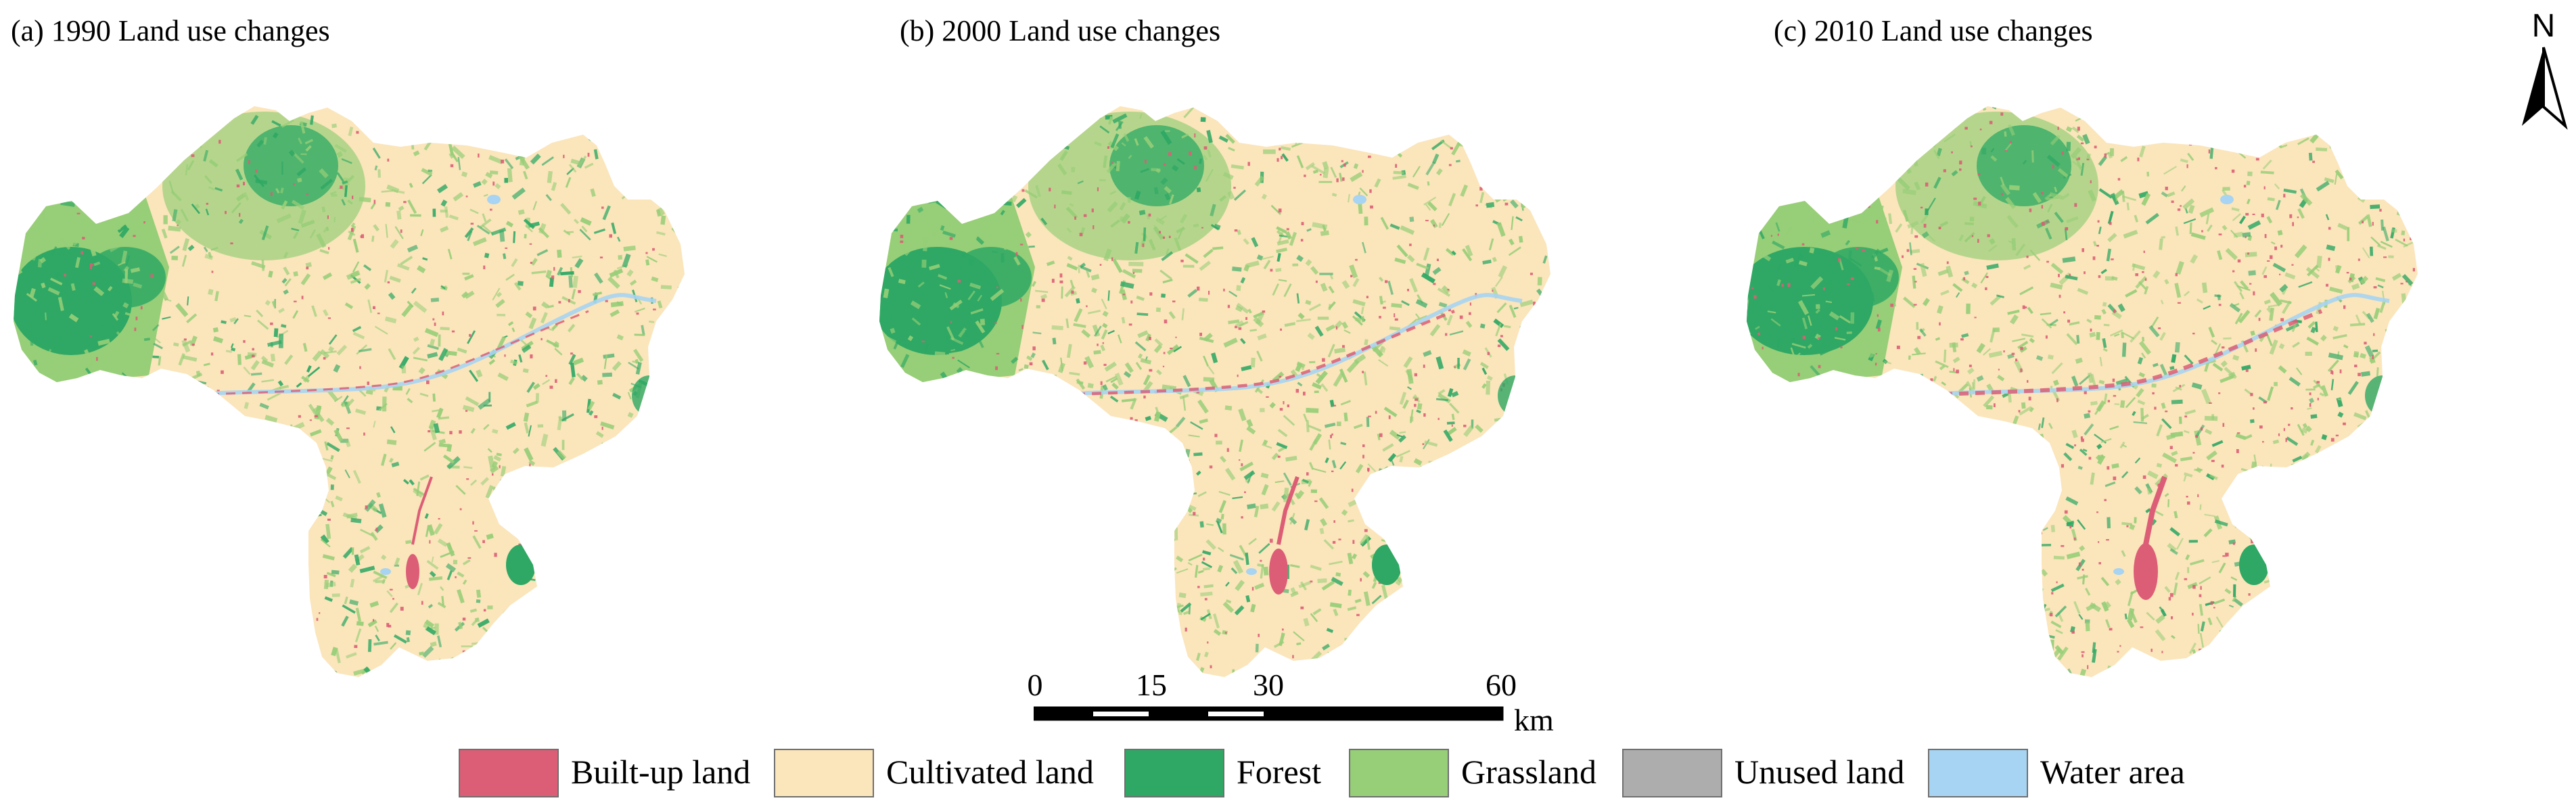  Describe the element at coordinates (990, 772) in the screenshot. I see `legend-label-cultivated: Cultivated land` at that location.